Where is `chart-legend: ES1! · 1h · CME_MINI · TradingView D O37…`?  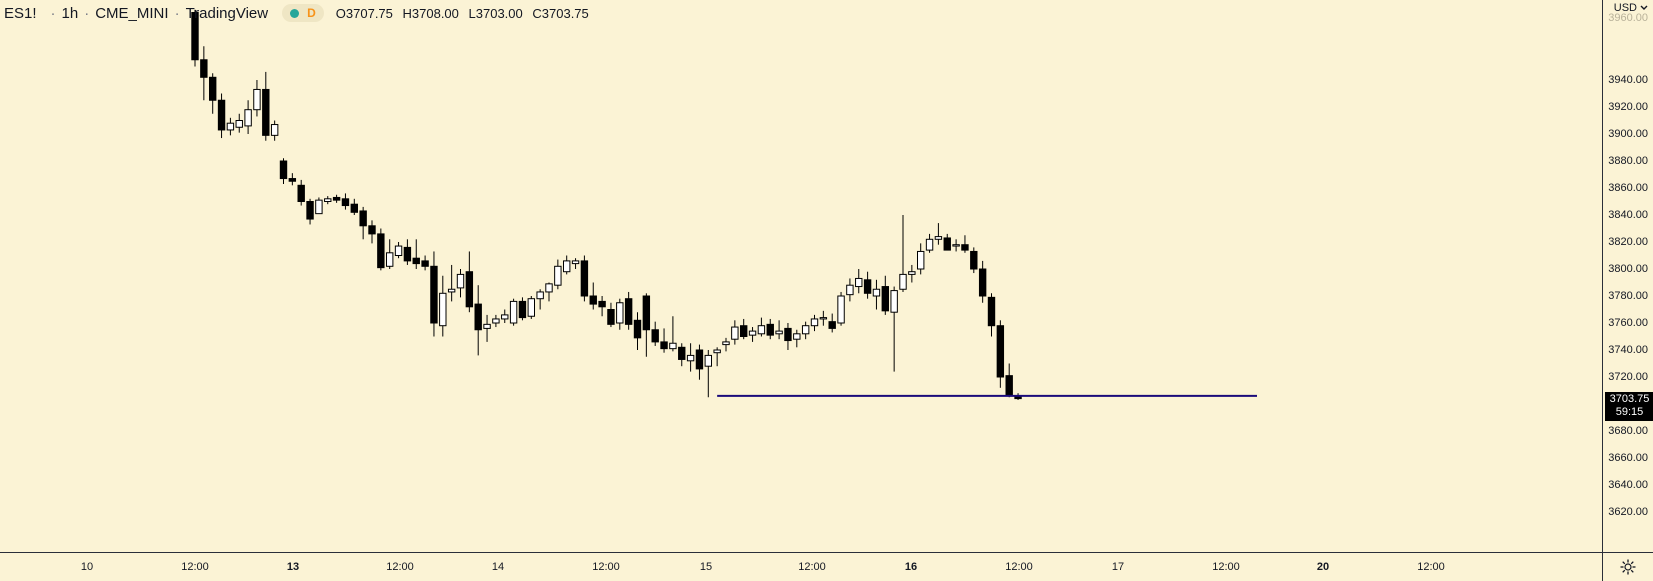 chart-legend: ES1! · 1h · CME_MINI · TradingView D O37… is located at coordinates (299, 13).